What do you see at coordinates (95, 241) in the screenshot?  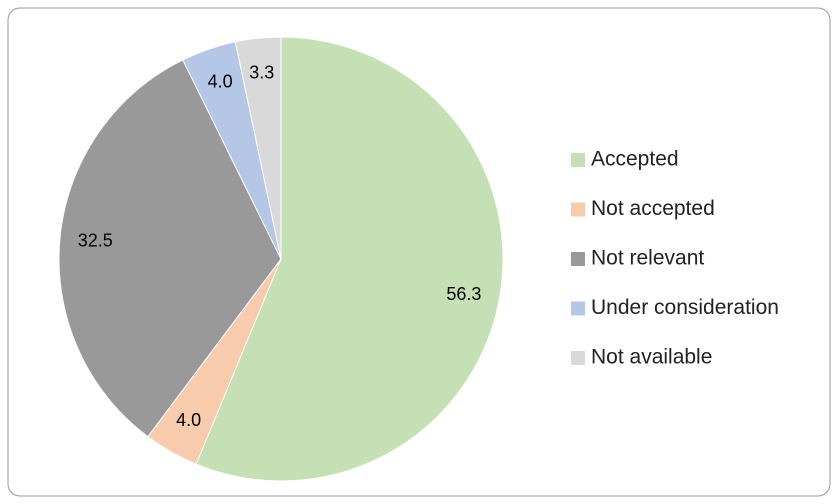 I see `value-label: 32.5` at bounding box center [95, 241].